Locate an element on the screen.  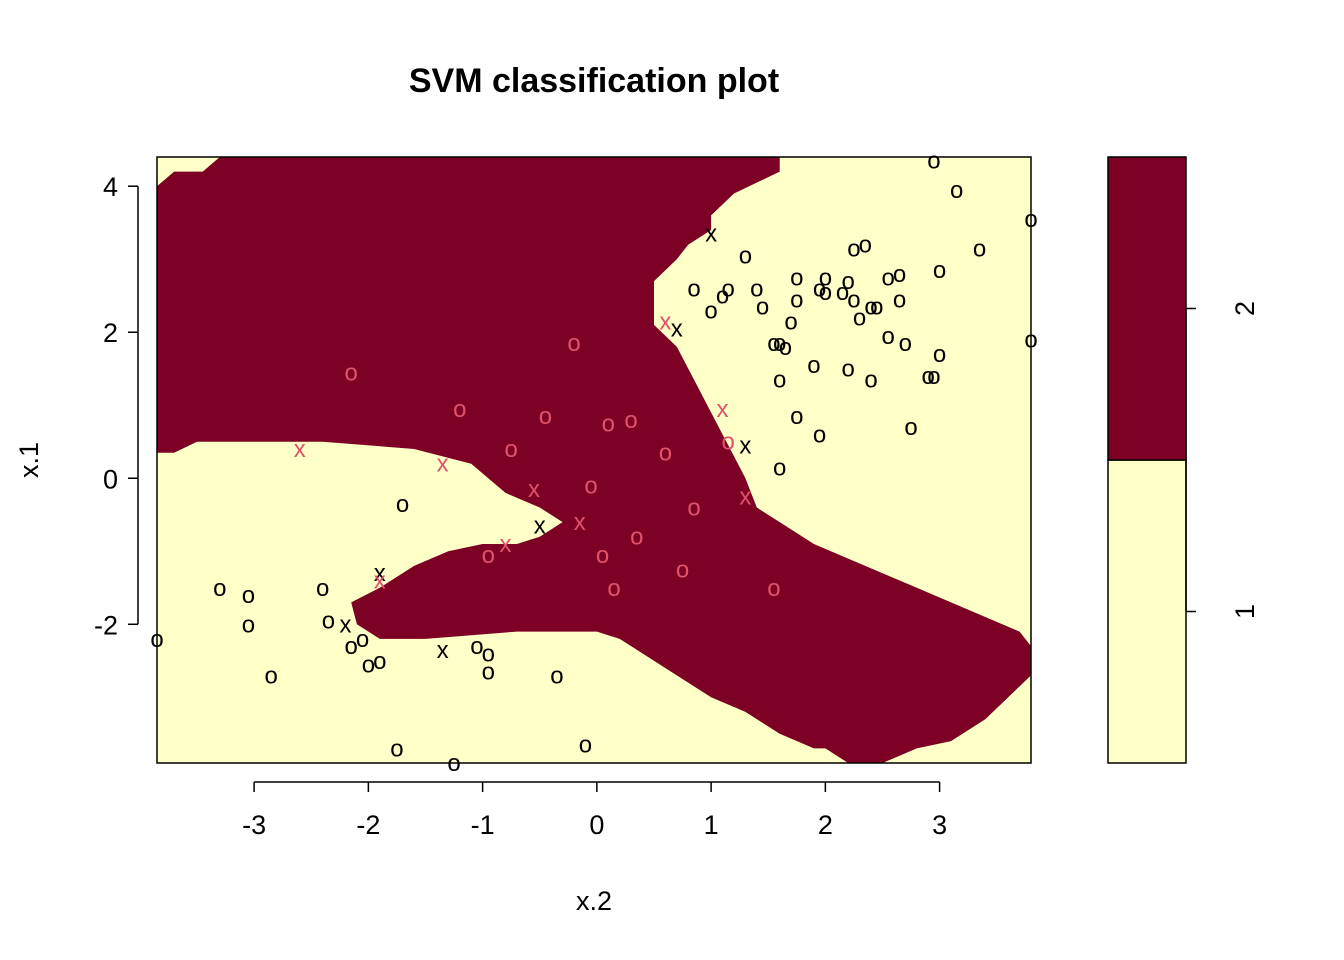
x-axis-label: x.2 is located at coordinates (594, 901).